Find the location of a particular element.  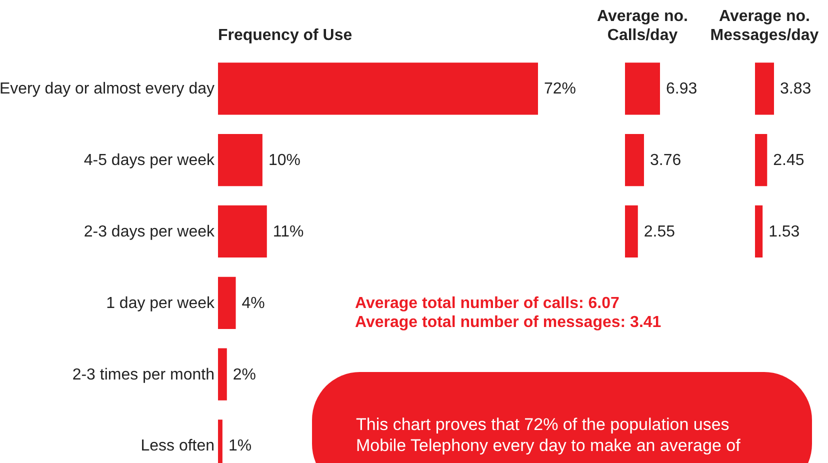

data-label: 2.55 is located at coordinates (660, 231).